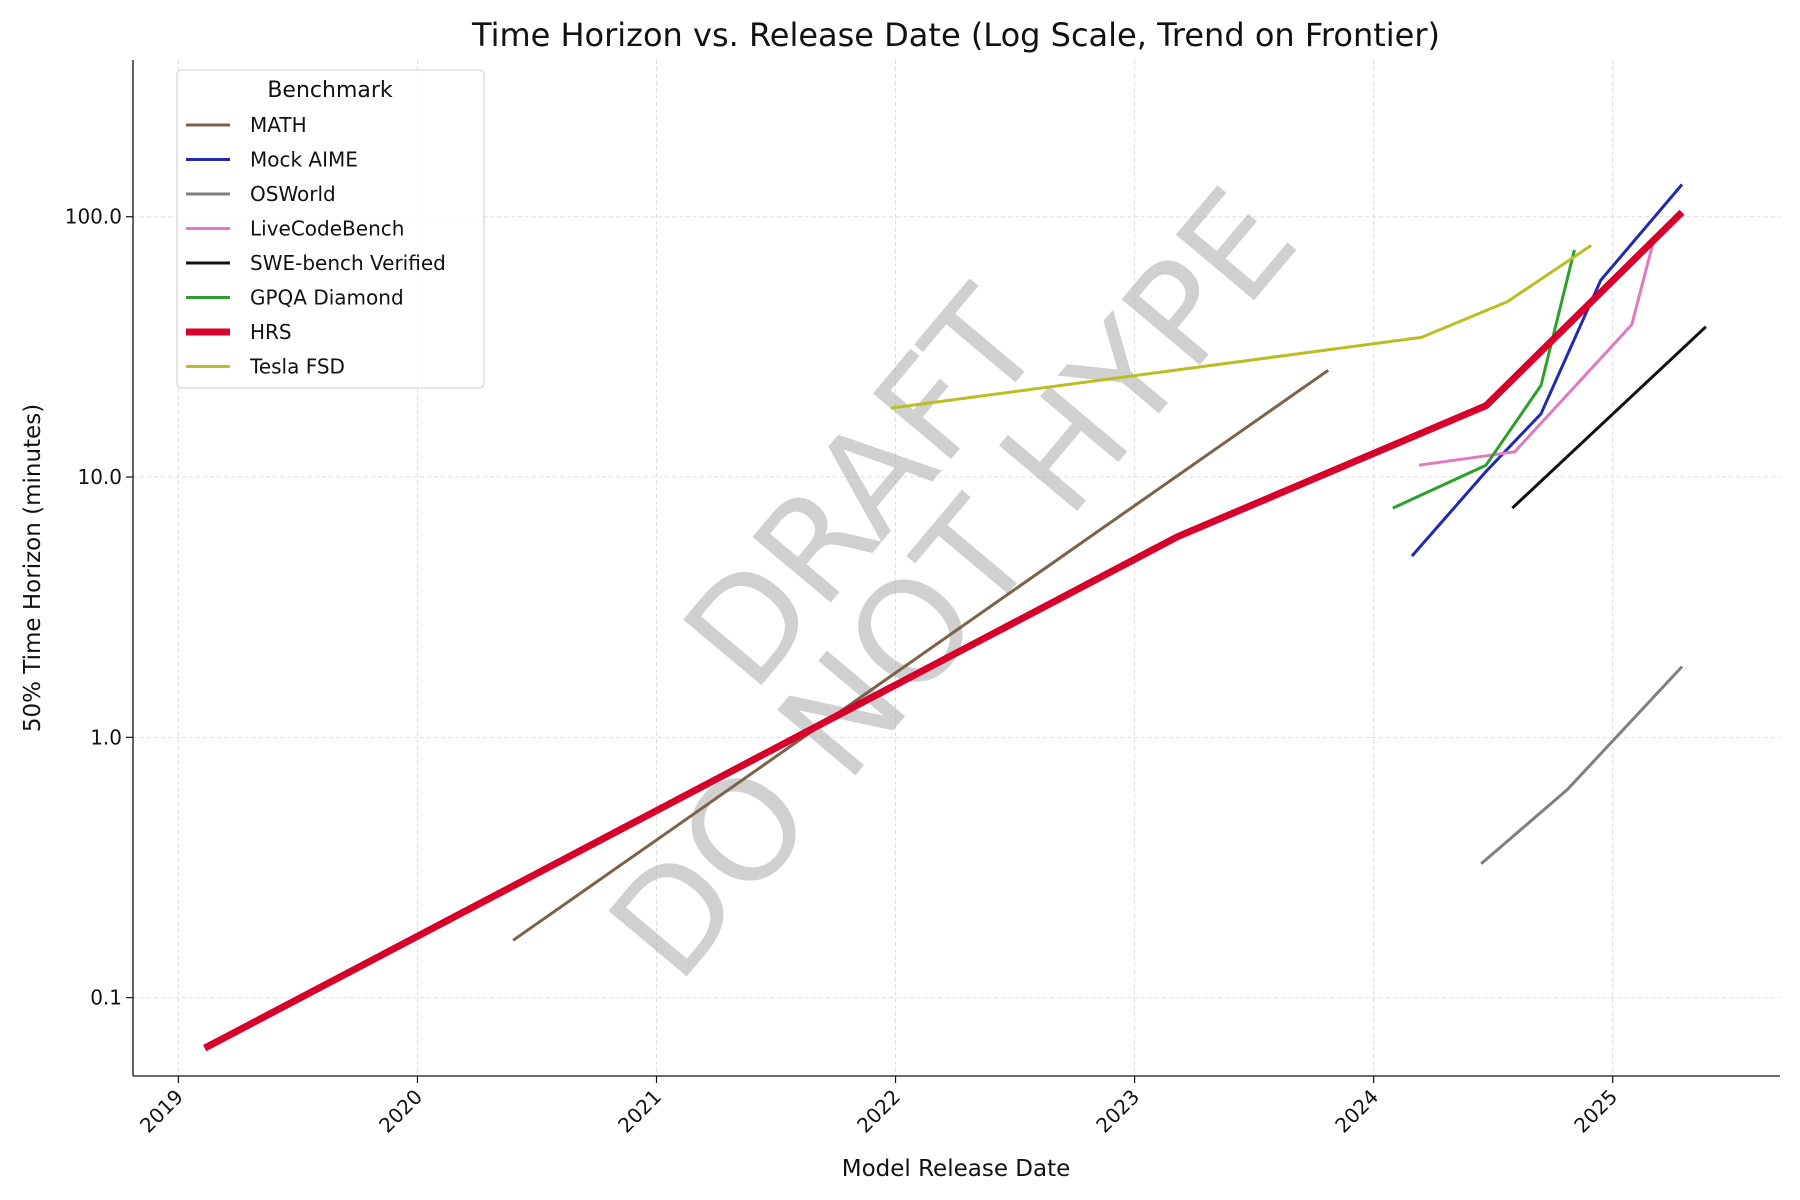  What do you see at coordinates (348, 263) in the screenshot?
I see `legend-label: SWE-bench Verified` at bounding box center [348, 263].